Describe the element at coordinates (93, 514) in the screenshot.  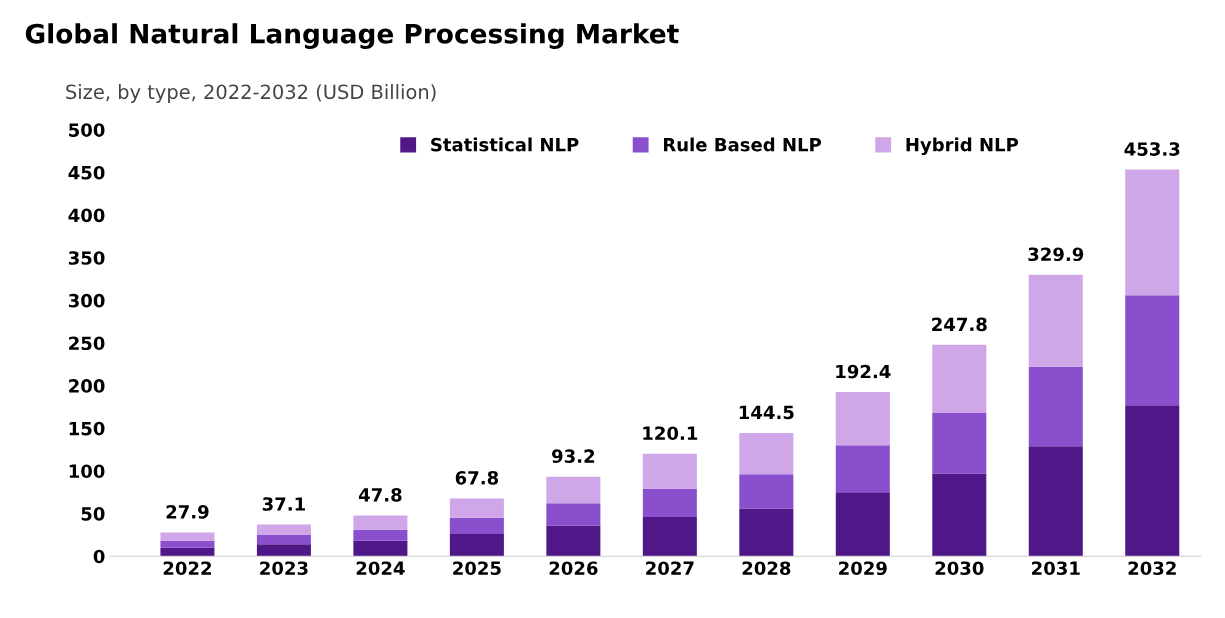
I see `y-tick-label: 50` at that location.